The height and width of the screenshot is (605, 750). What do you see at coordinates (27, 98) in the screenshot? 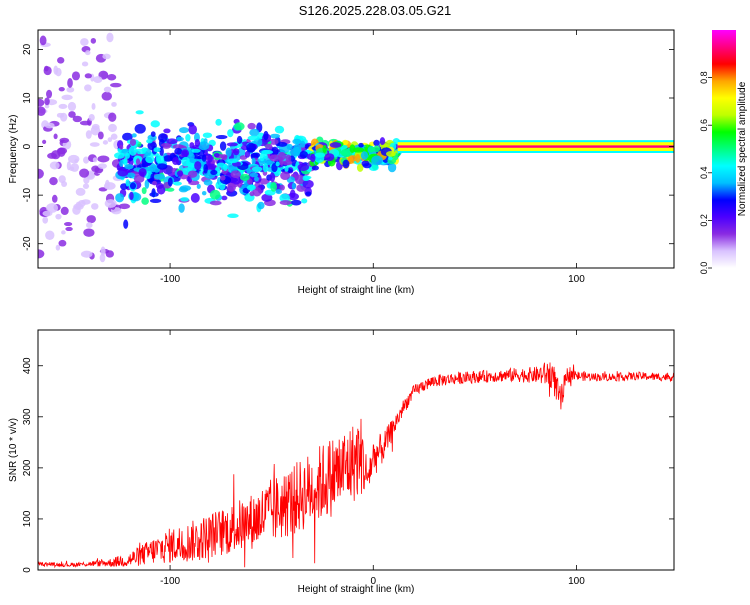
I see `spectrogram-ytick-label: 10` at bounding box center [27, 98].